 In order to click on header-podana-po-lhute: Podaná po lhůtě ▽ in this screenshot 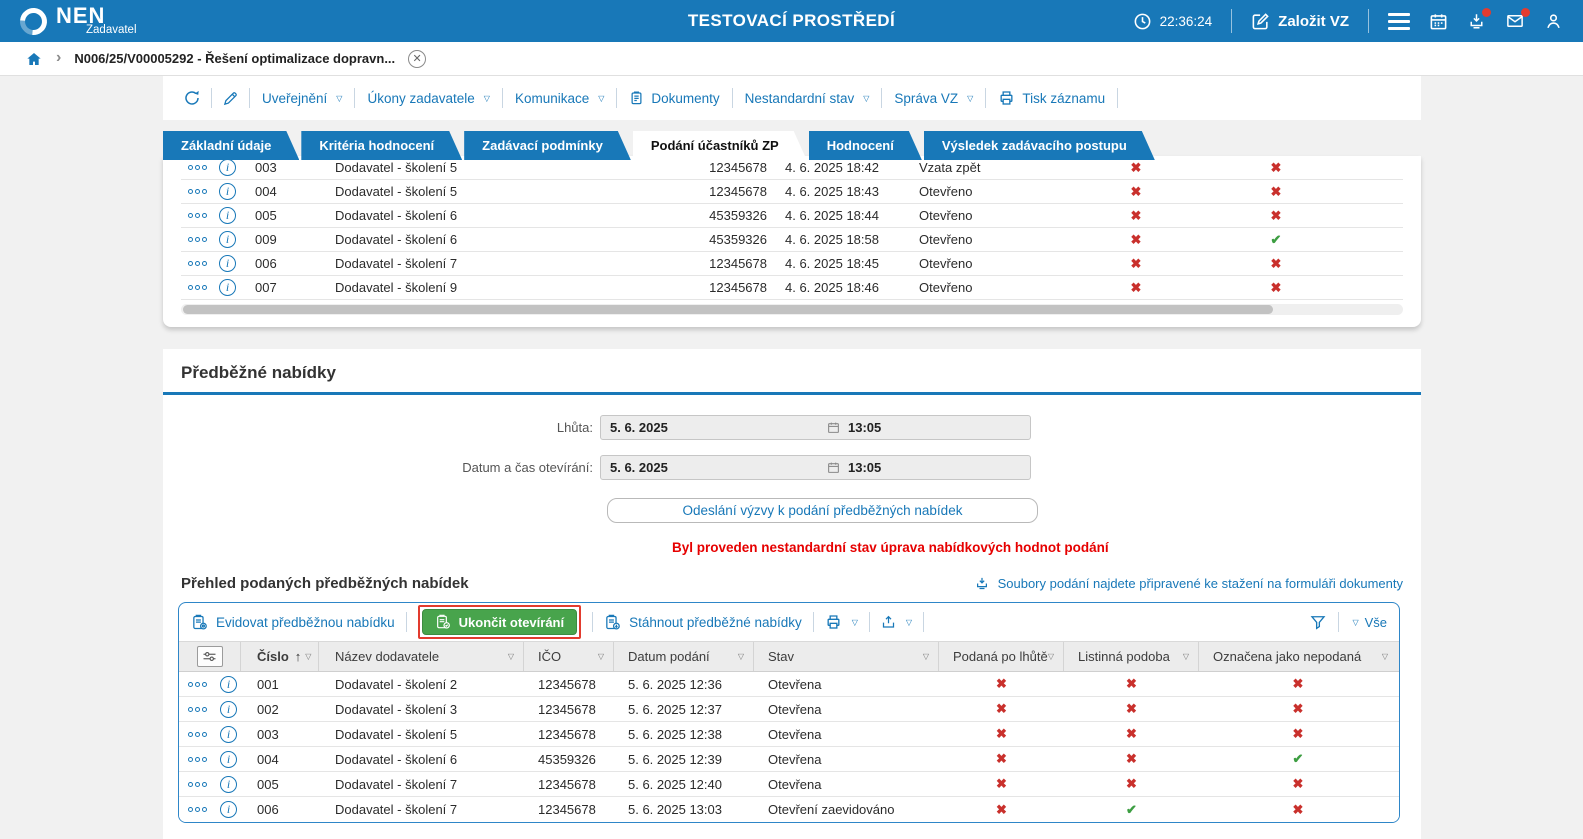, I will do `click(1001, 656)`.